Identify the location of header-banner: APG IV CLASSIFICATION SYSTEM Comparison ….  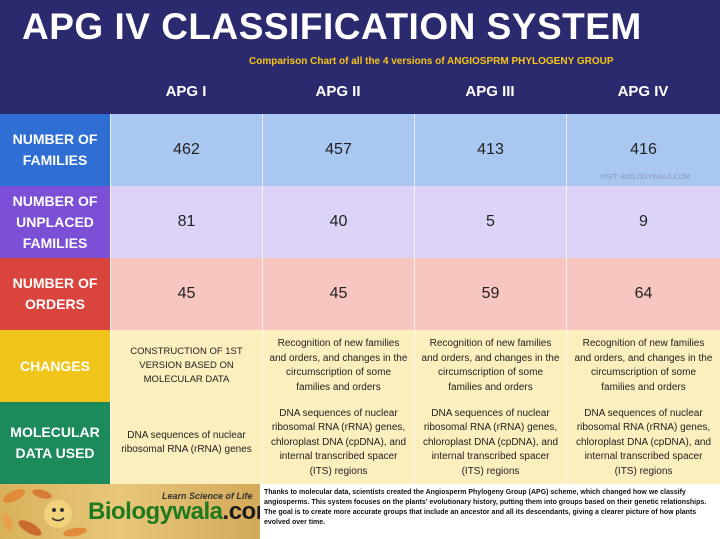
(360, 35).